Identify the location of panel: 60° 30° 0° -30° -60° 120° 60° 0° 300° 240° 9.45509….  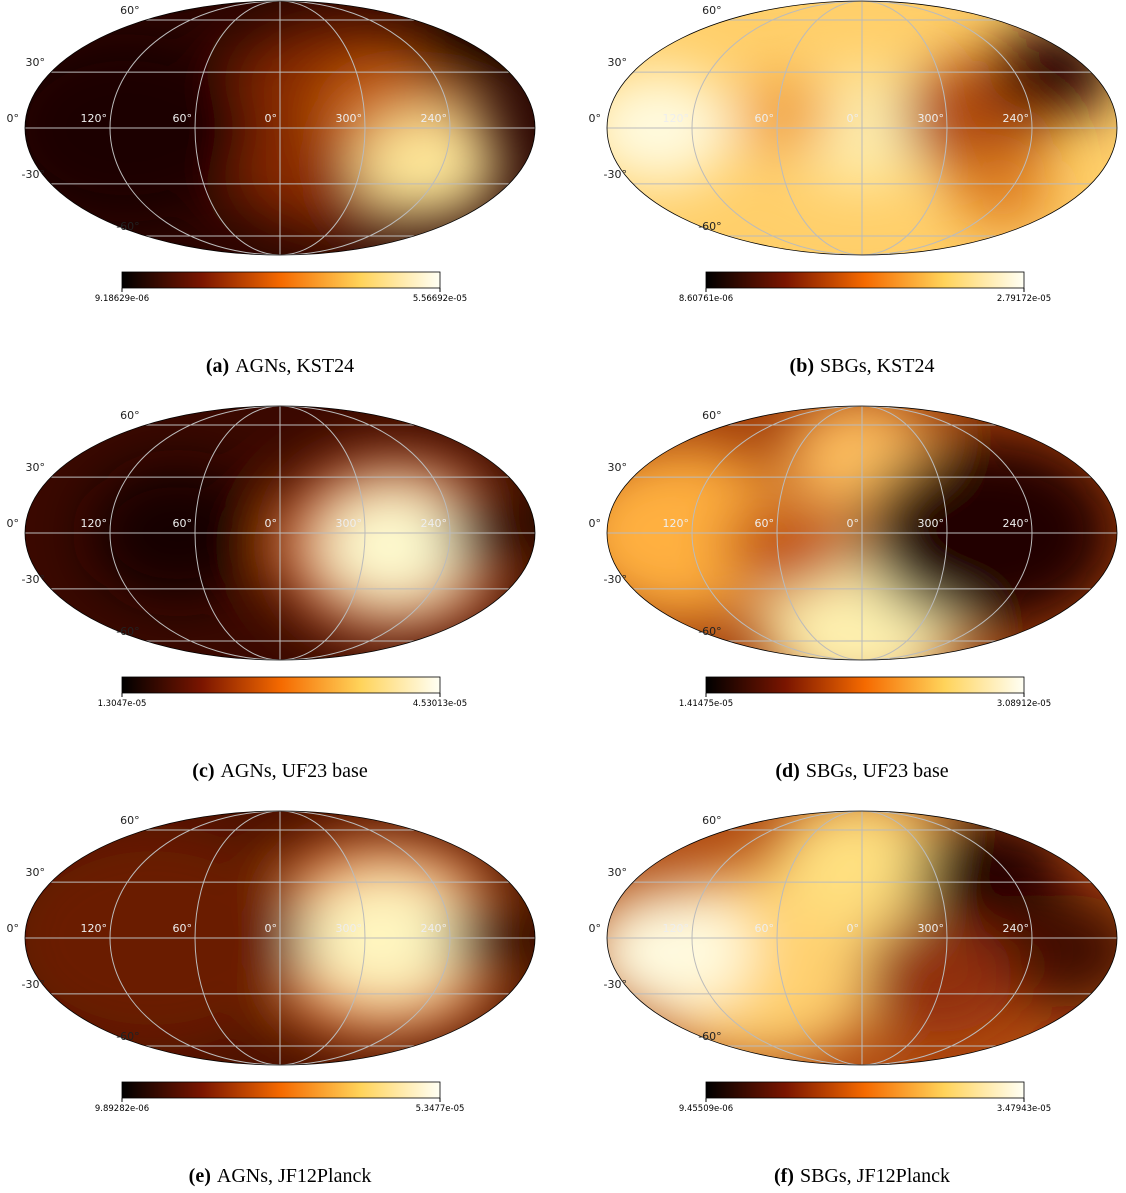
(853, 998).